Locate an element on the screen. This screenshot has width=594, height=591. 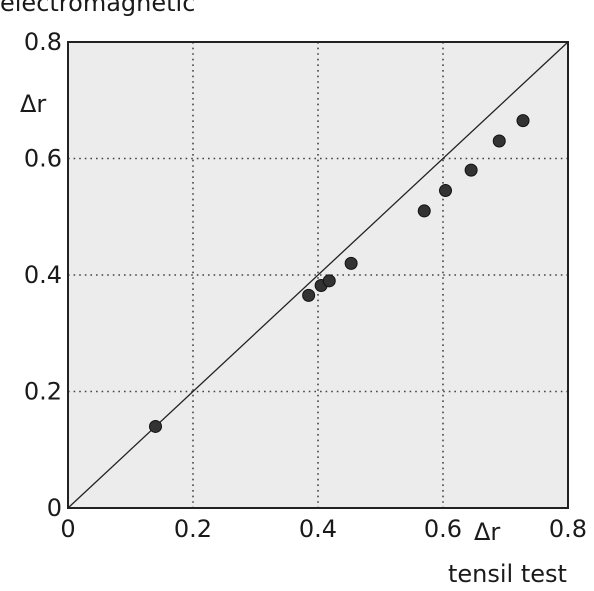
x-tick-label: 0 is located at coordinates (67, 529).